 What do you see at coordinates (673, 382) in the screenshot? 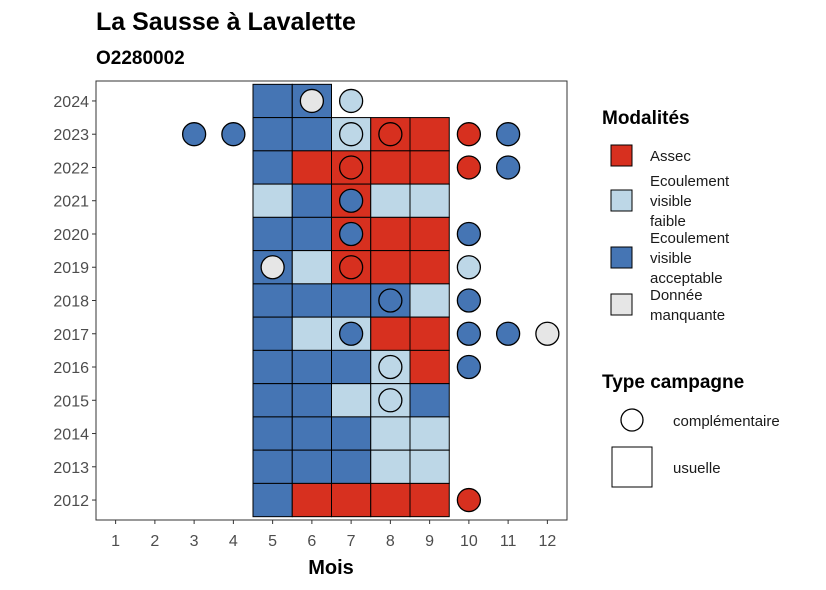
I see `legend-campagne-title: Type campagne` at bounding box center [673, 382].